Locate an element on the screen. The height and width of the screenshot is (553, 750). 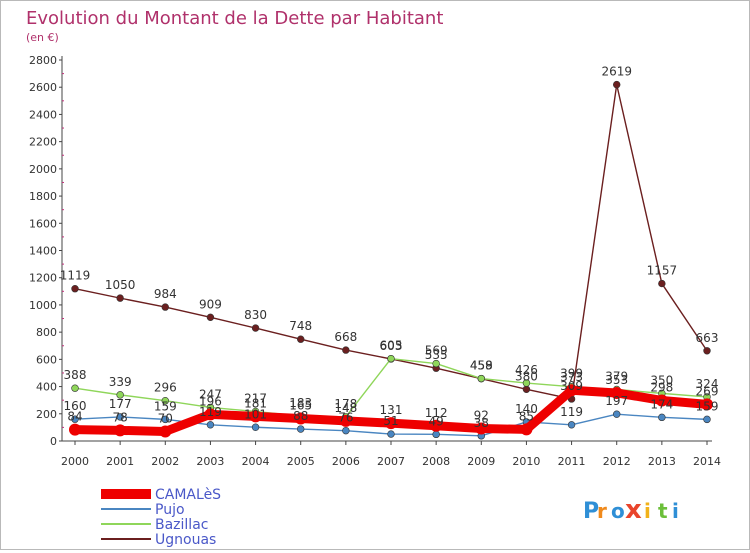
x-tick-label: 2002 is located at coordinates (165, 461).